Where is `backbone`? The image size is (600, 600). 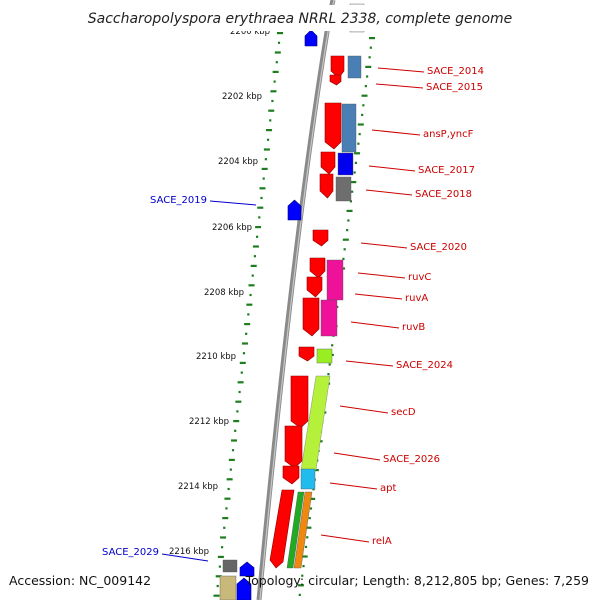 backbone is located at coordinates (296, 300).